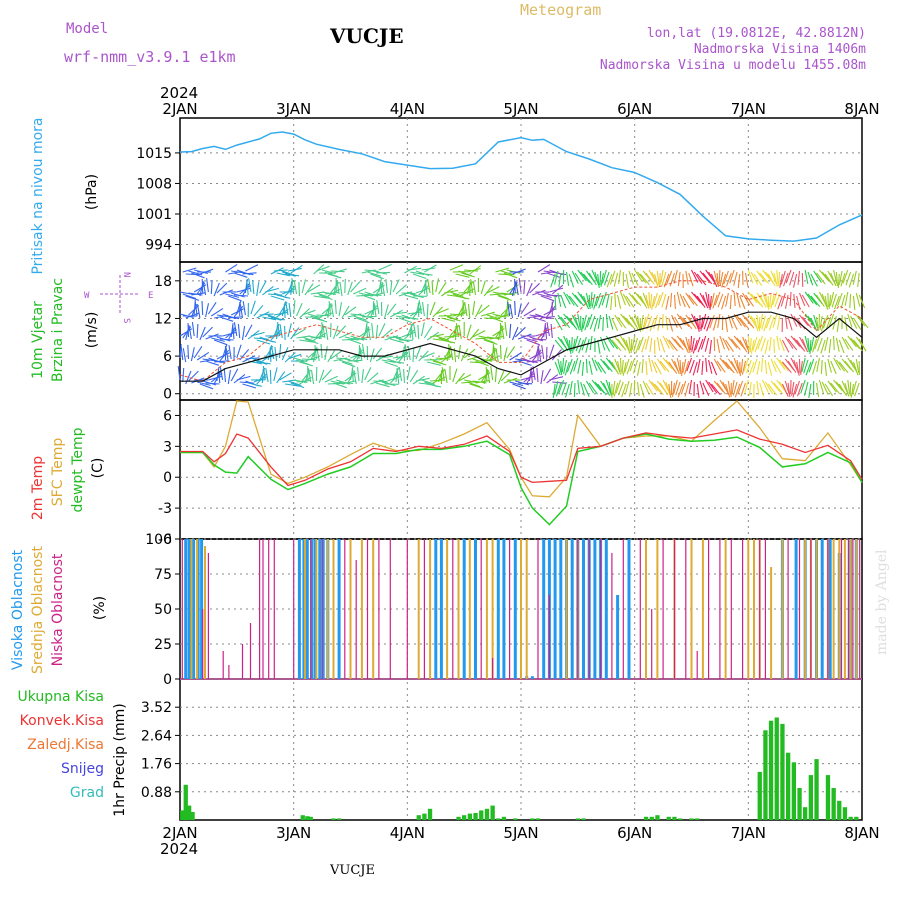 This screenshot has height=900, width=900. I want to click on y-tick-label: 18, so click(163, 282).